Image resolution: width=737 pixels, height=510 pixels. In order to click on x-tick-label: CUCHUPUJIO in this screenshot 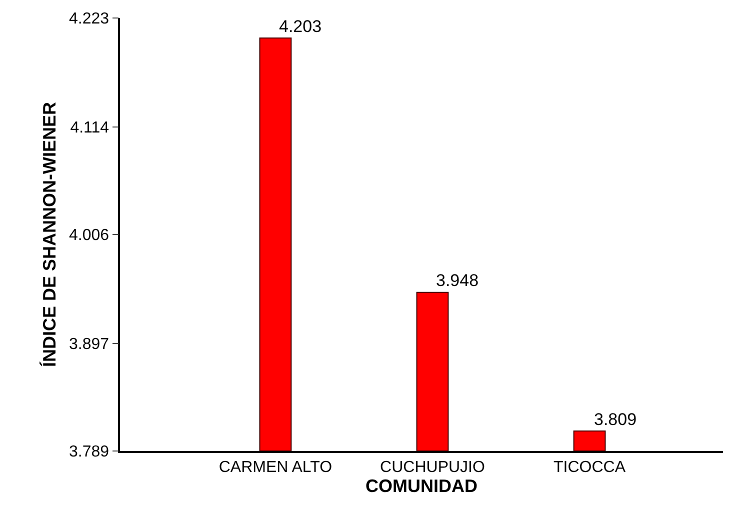, I will do `click(432, 467)`.